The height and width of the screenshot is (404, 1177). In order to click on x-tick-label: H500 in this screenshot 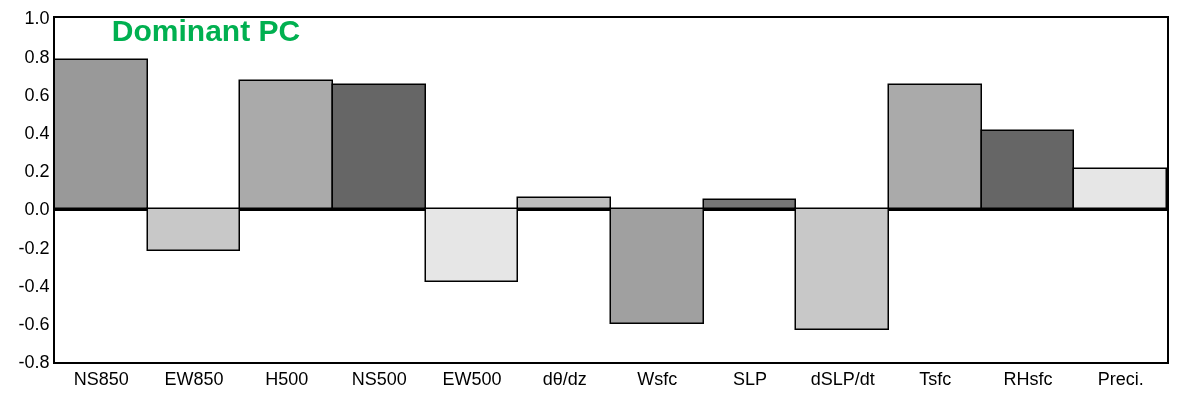, I will do `click(287, 379)`.